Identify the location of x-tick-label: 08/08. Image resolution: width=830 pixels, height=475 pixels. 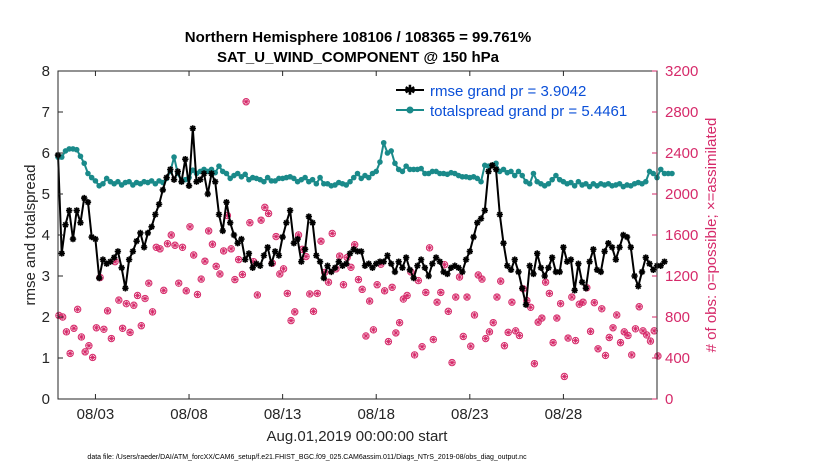
(189, 414).